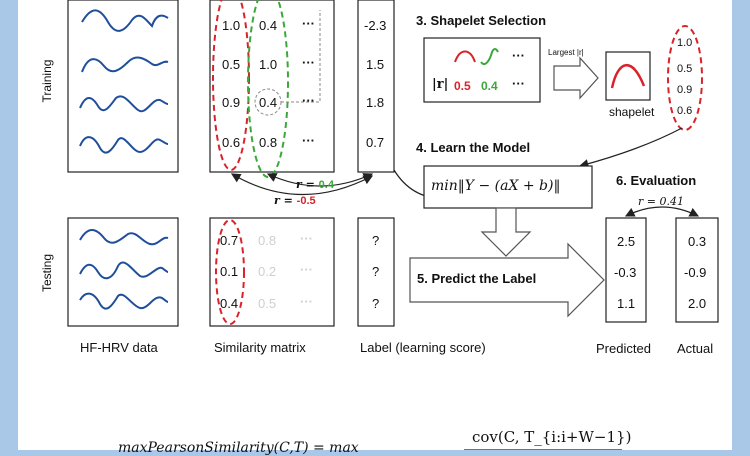 The image size is (750, 456). I want to click on step6-title: 6. Evaluation, so click(656, 180).